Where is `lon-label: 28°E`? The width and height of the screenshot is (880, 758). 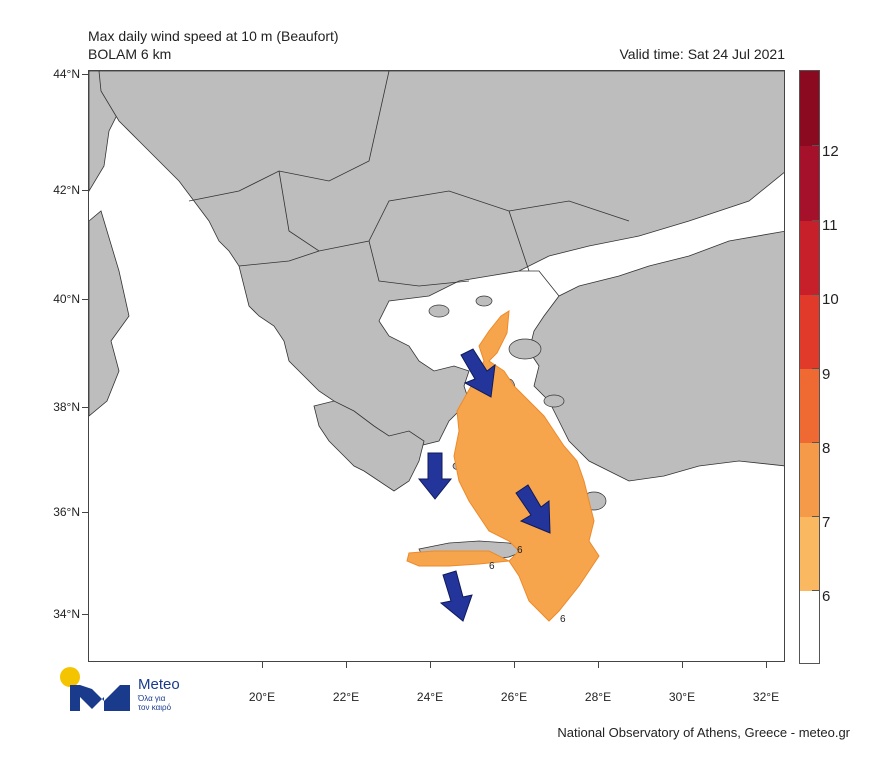
lon-label: 28°E is located at coordinates (598, 697).